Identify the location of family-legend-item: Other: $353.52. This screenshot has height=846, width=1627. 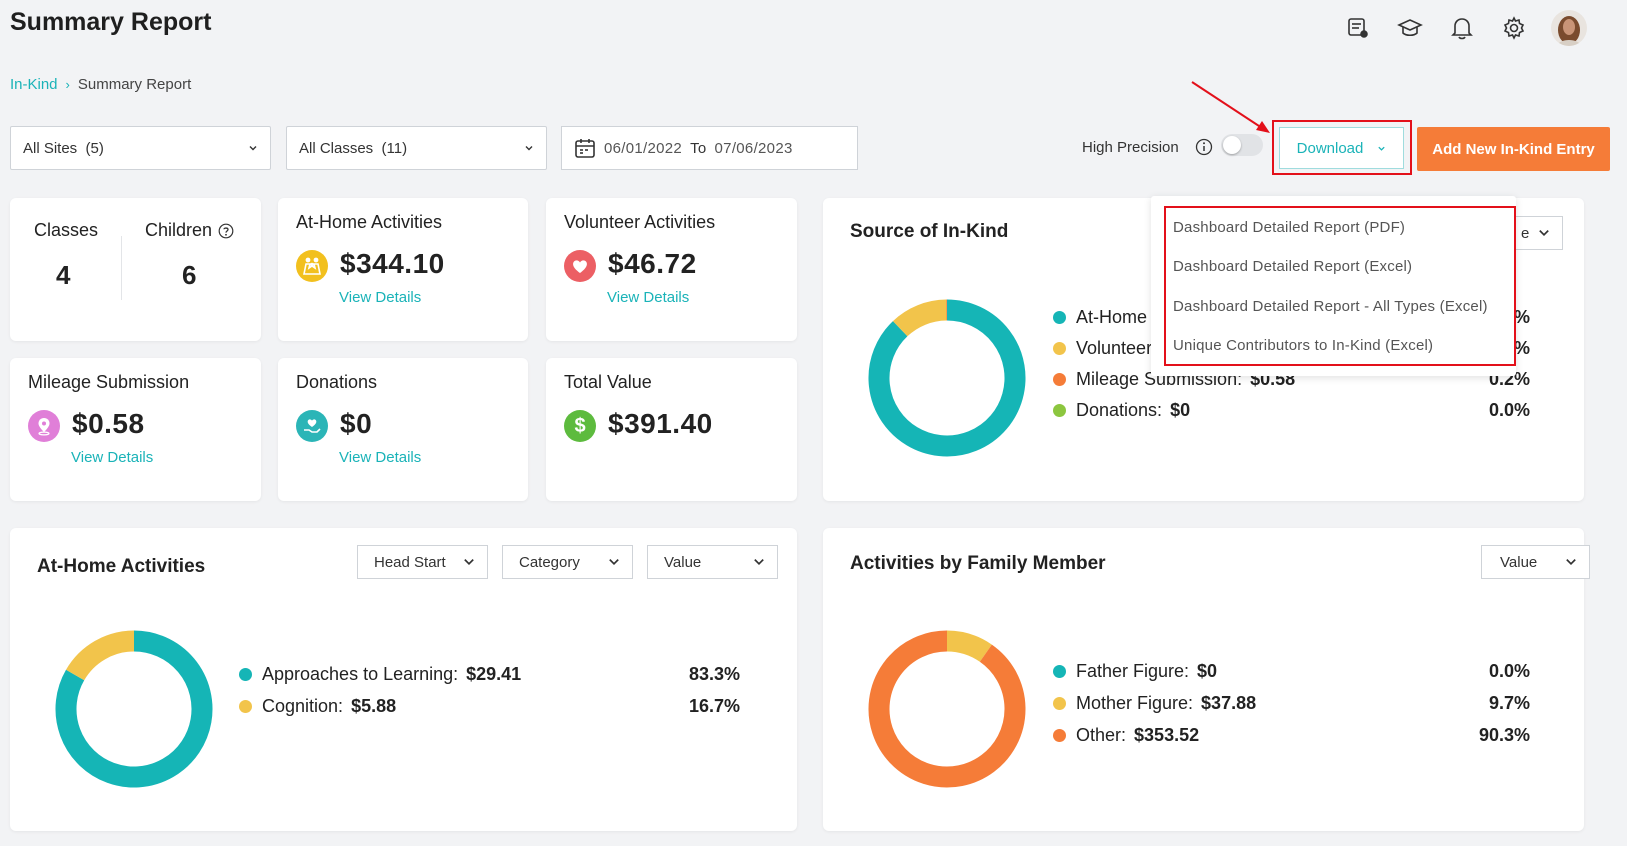
(1126, 735).